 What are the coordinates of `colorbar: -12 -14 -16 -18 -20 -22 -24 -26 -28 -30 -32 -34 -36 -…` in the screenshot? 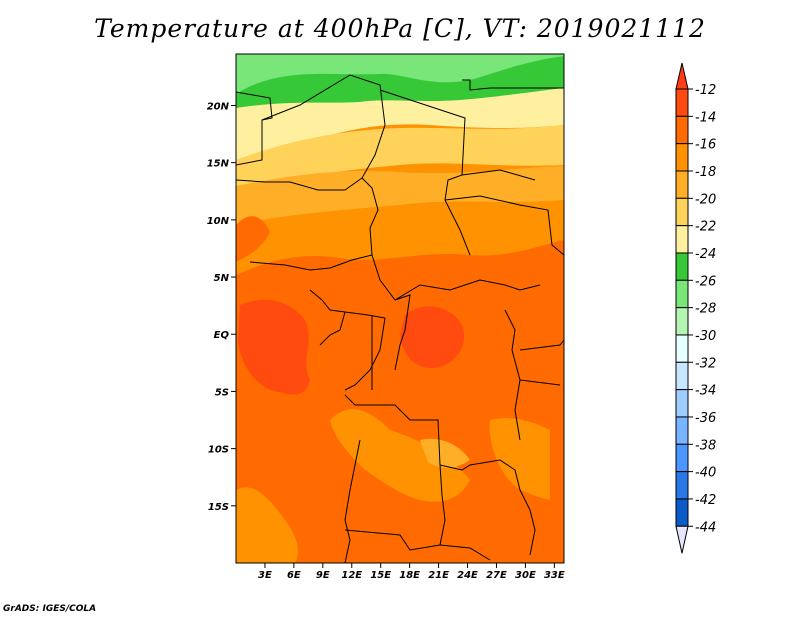 It's located at (695, 308).